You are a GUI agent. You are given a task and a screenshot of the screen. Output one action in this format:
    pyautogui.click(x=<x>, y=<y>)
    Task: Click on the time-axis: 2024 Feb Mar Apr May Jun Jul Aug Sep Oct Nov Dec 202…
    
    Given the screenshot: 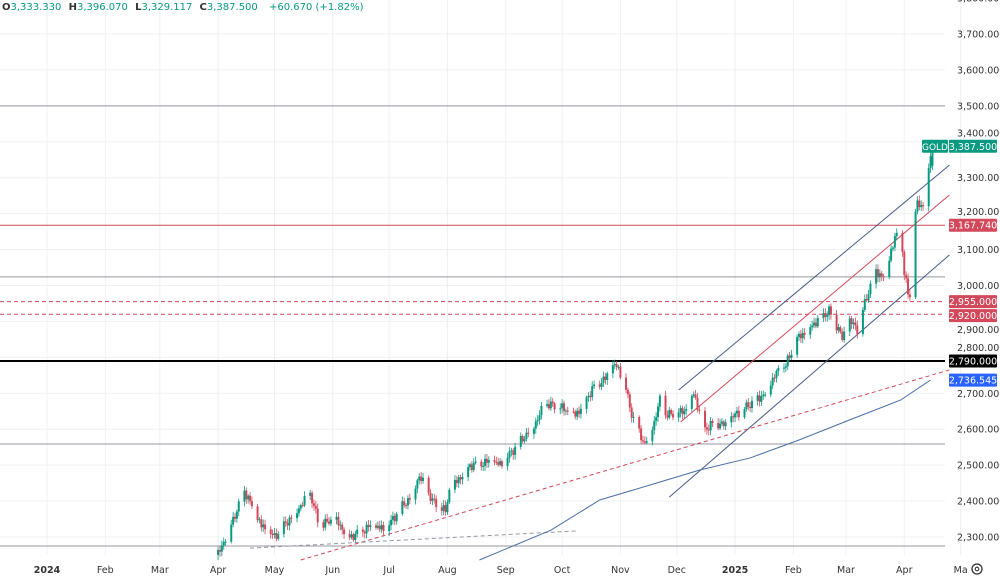 What is the action you would take?
    pyautogui.click(x=501, y=570)
    